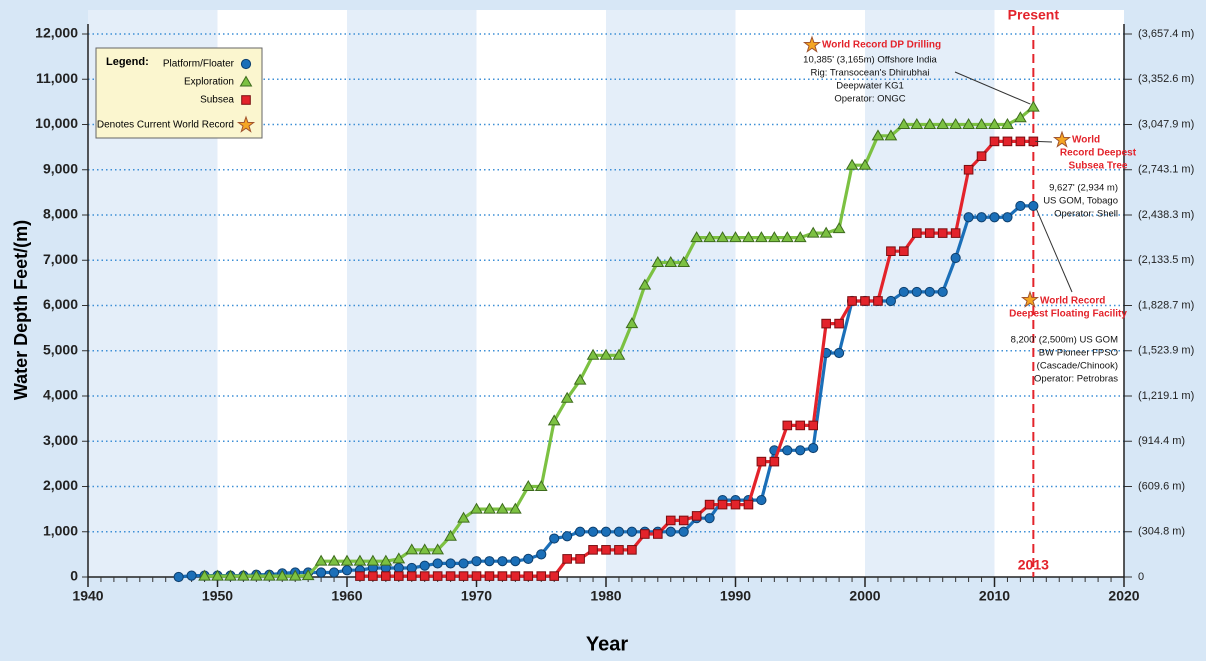 The height and width of the screenshot is (661, 1206). I want to click on y-tick-label: 4,000, so click(60, 395).